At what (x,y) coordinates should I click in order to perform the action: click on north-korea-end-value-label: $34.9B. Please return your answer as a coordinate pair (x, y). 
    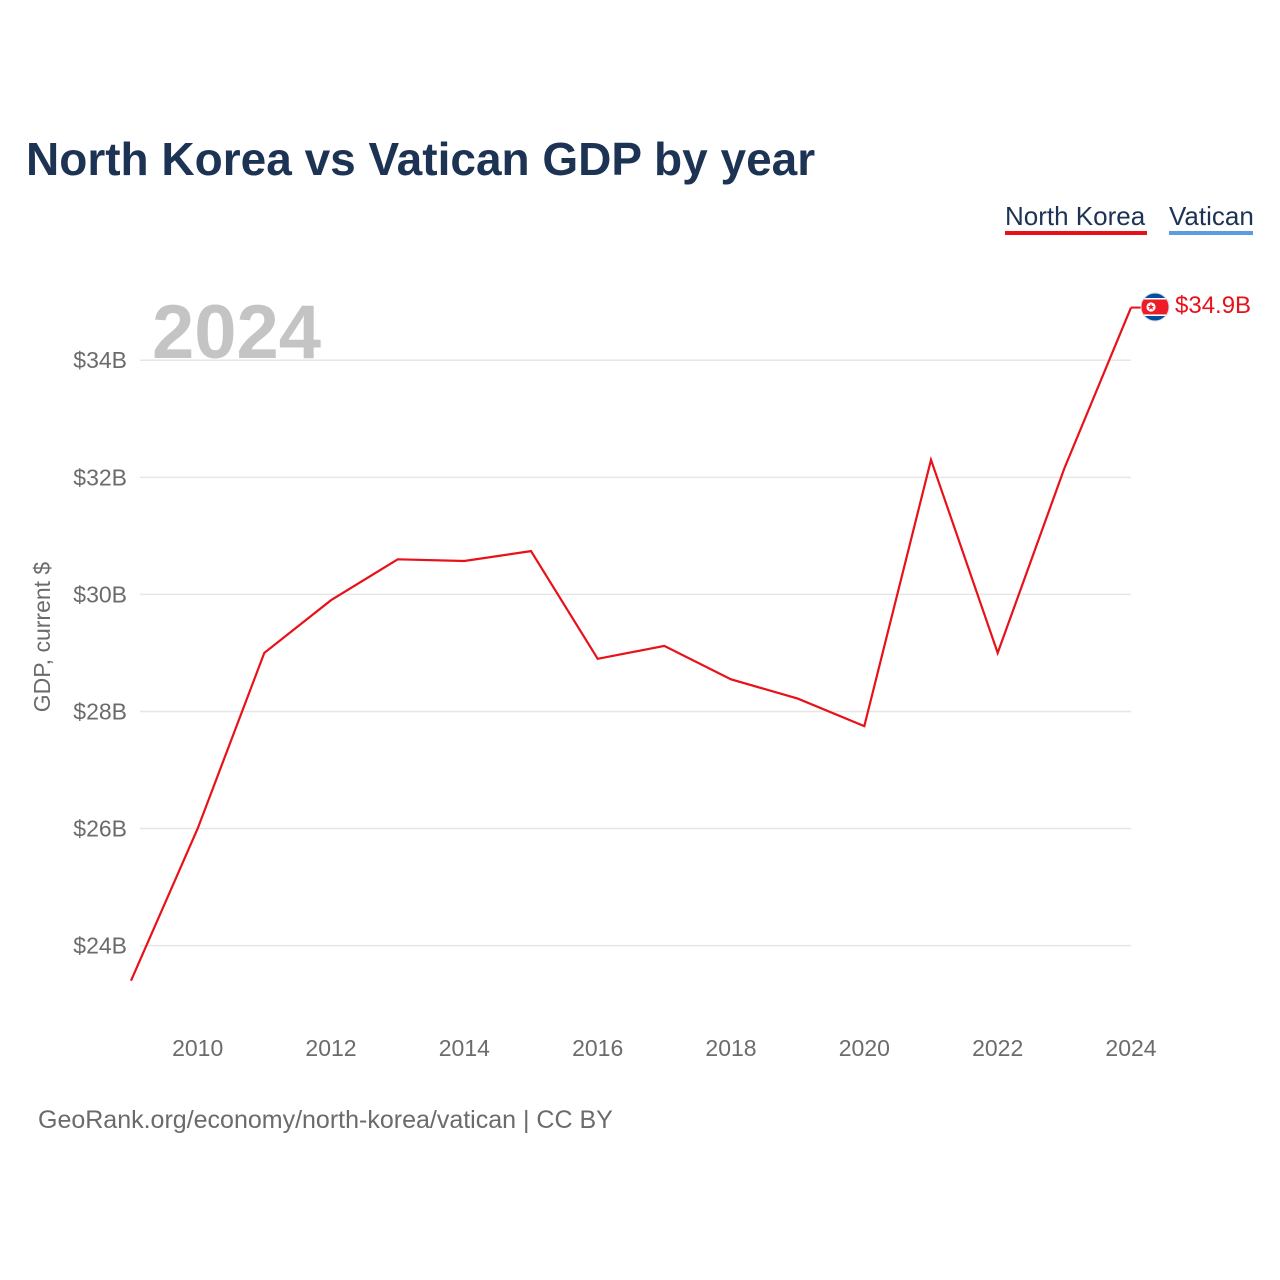
    Looking at the image, I should click on (1213, 305).